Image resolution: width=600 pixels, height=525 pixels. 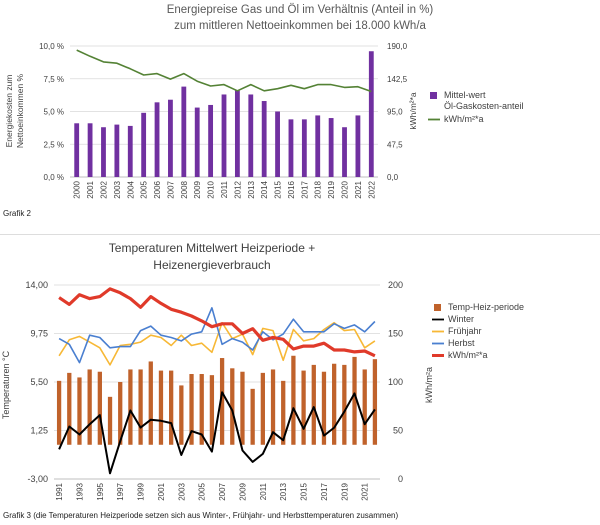 I want to click on legend-label: Winter, so click(x=461, y=319).